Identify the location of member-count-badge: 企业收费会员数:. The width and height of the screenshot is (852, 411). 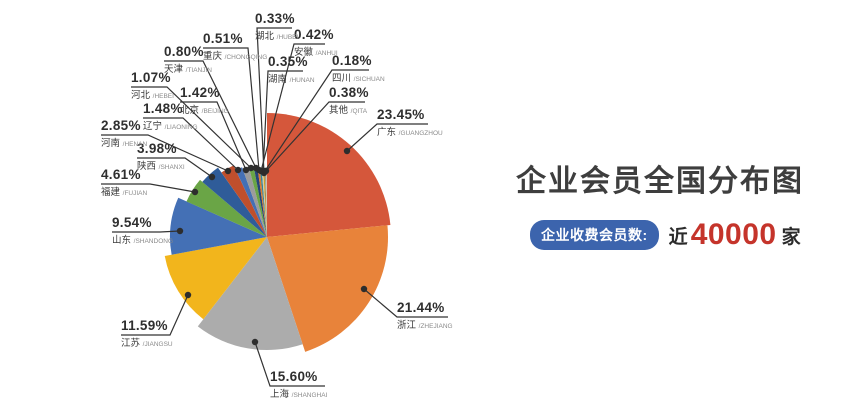
(594, 235).